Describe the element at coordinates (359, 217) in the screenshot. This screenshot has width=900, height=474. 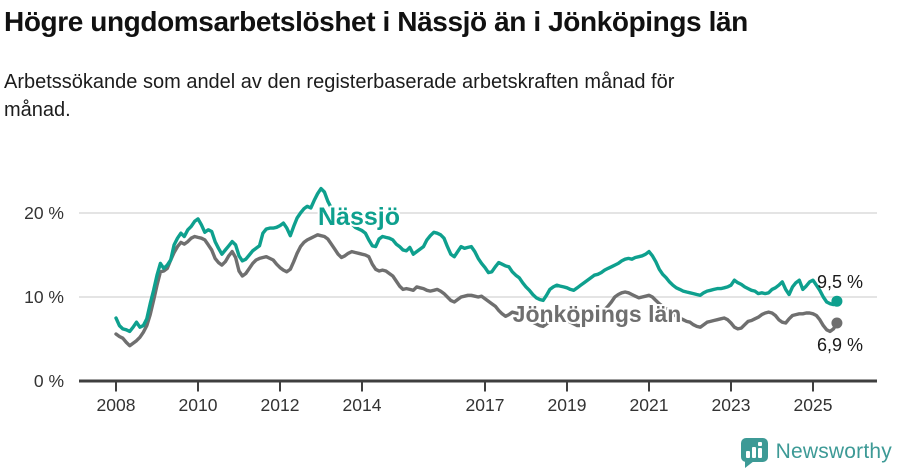
I see `series-label-nassjo: Nässjö` at that location.